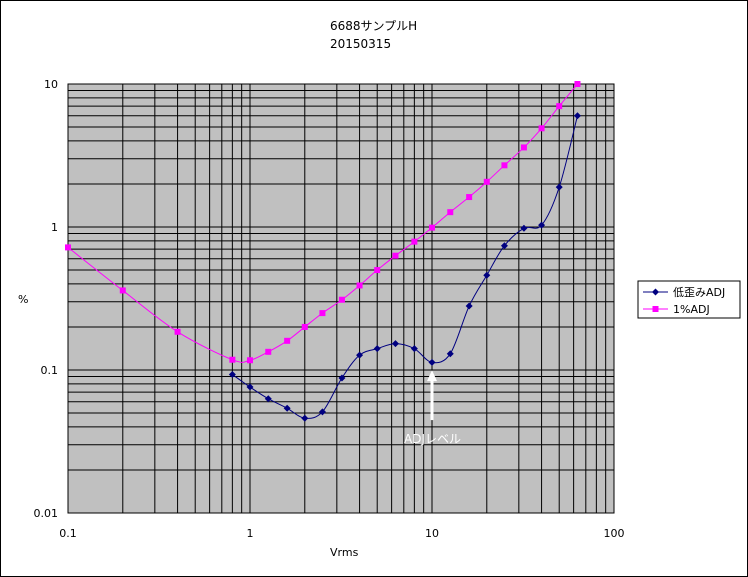 The height and width of the screenshot is (577, 748). What do you see at coordinates (432, 533) in the screenshot?
I see `x-tick-label: 10` at bounding box center [432, 533].